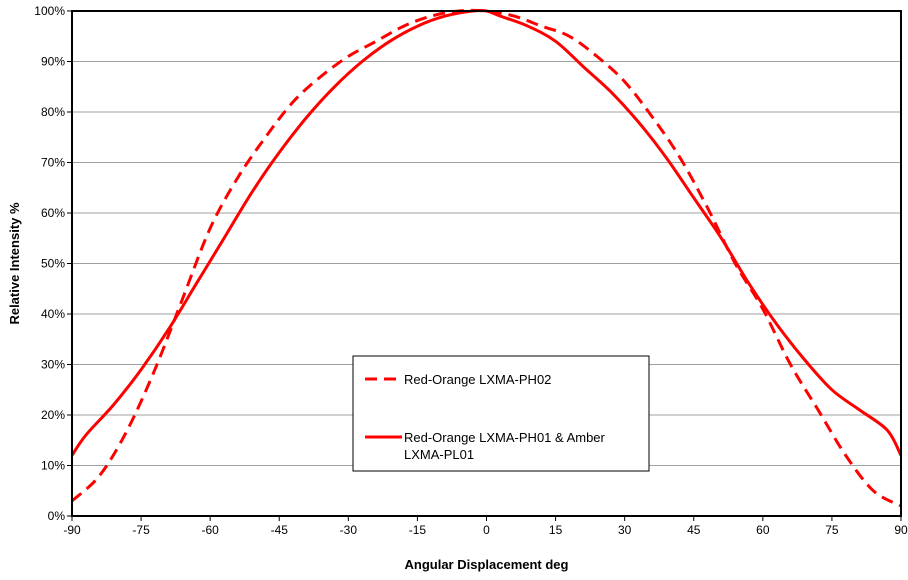 This screenshot has width=908, height=580. I want to click on x-tick-label: 0, so click(486, 530).